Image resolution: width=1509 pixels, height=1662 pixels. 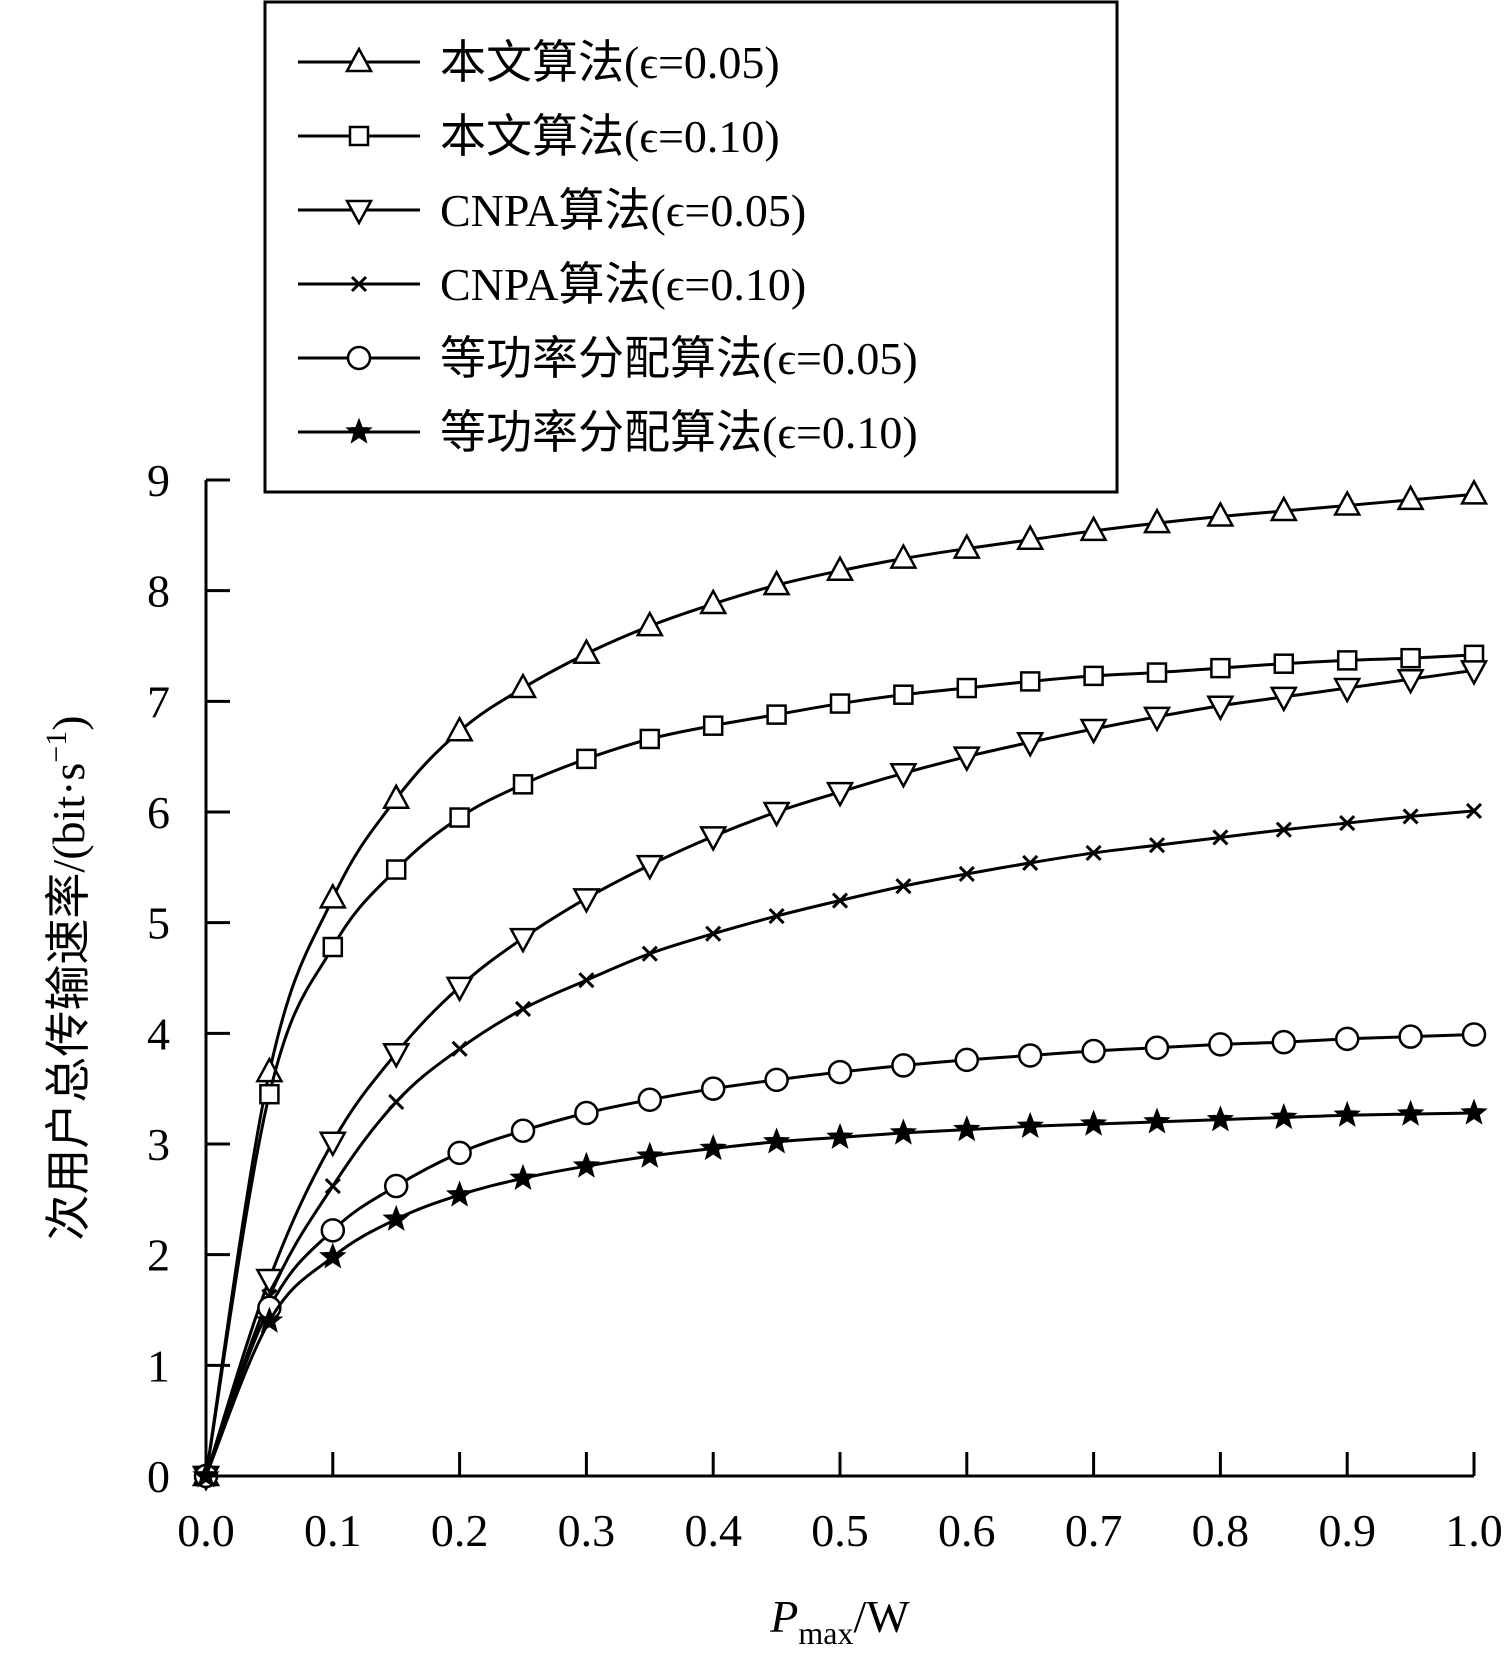 What do you see at coordinates (333, 1530) in the screenshot?
I see `x-tick-label: 0.1` at bounding box center [333, 1530].